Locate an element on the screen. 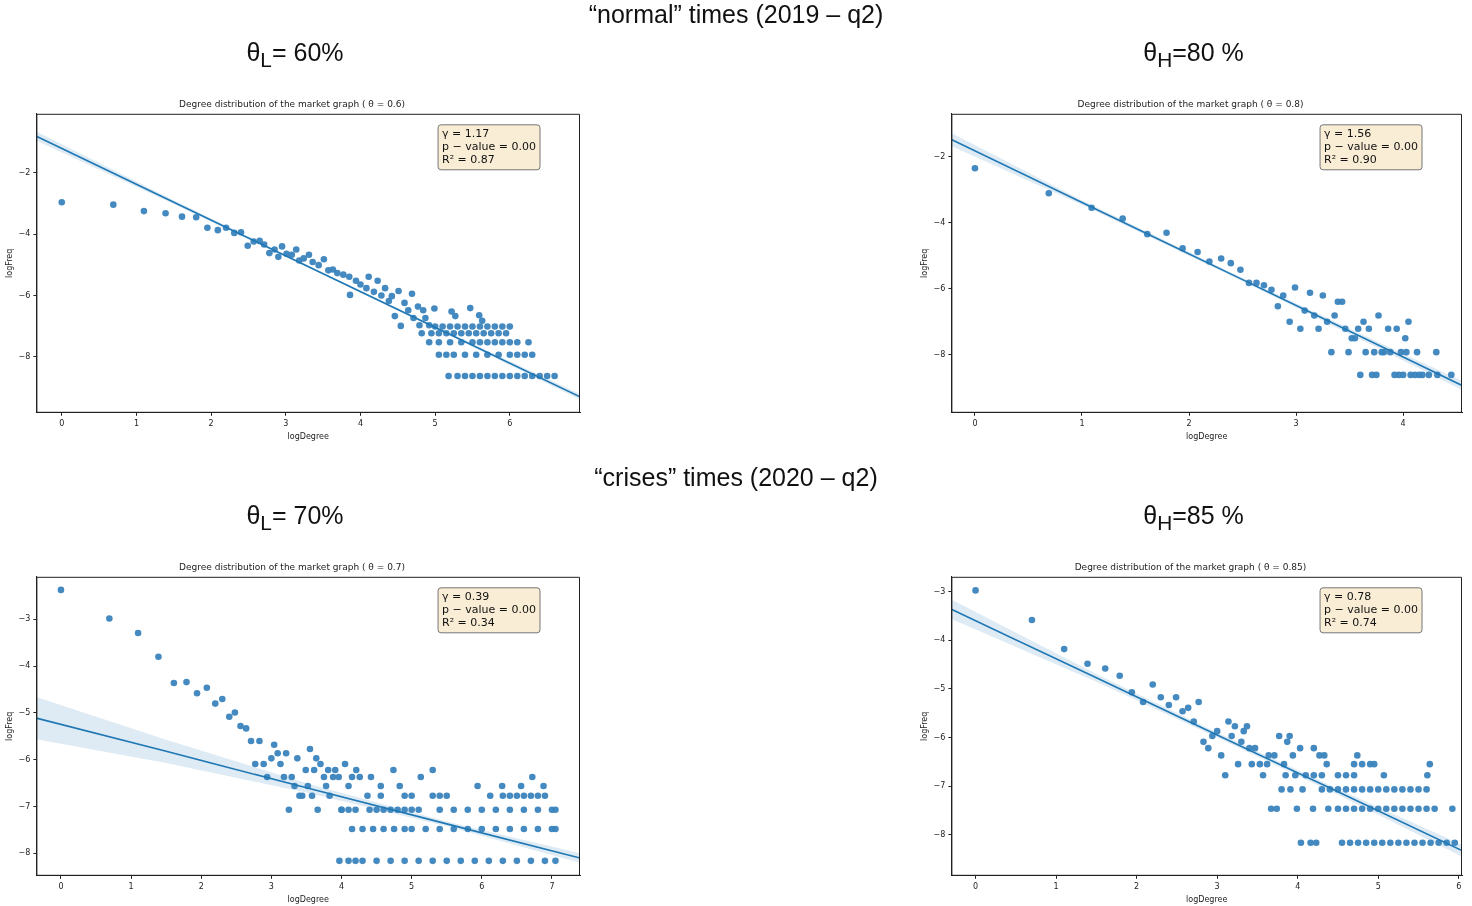 Image resolution: width=1472 pixels, height=906 pixels. text: “normal” times (2019 – q2) is located at coordinates (736, 14).